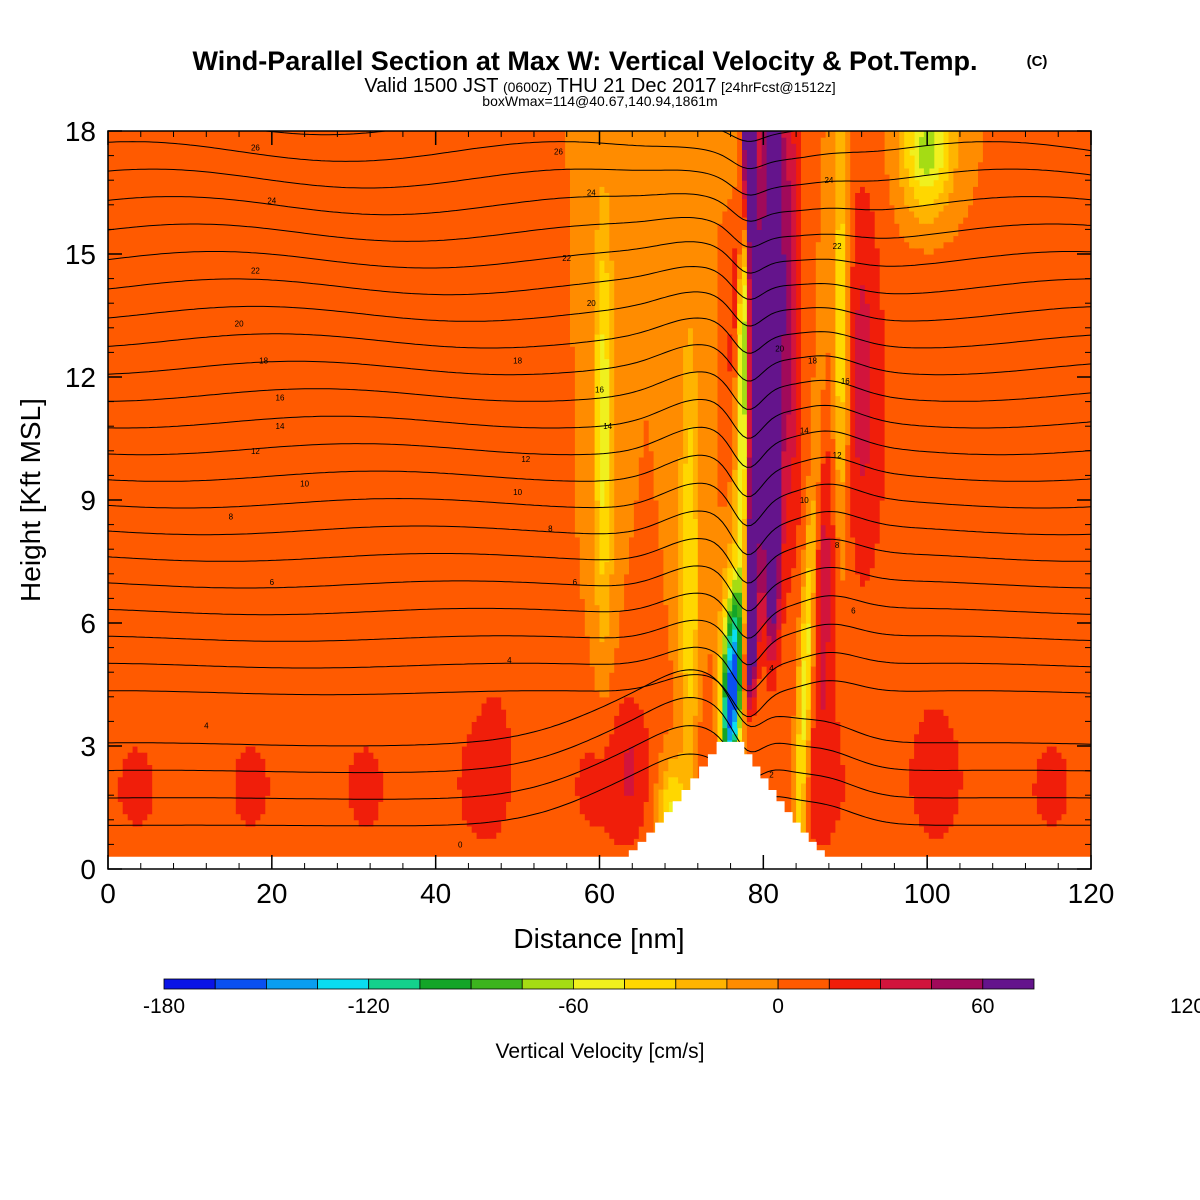  What do you see at coordinates (271, 893) in the screenshot?
I see `x-tick-label: 20` at bounding box center [271, 893].